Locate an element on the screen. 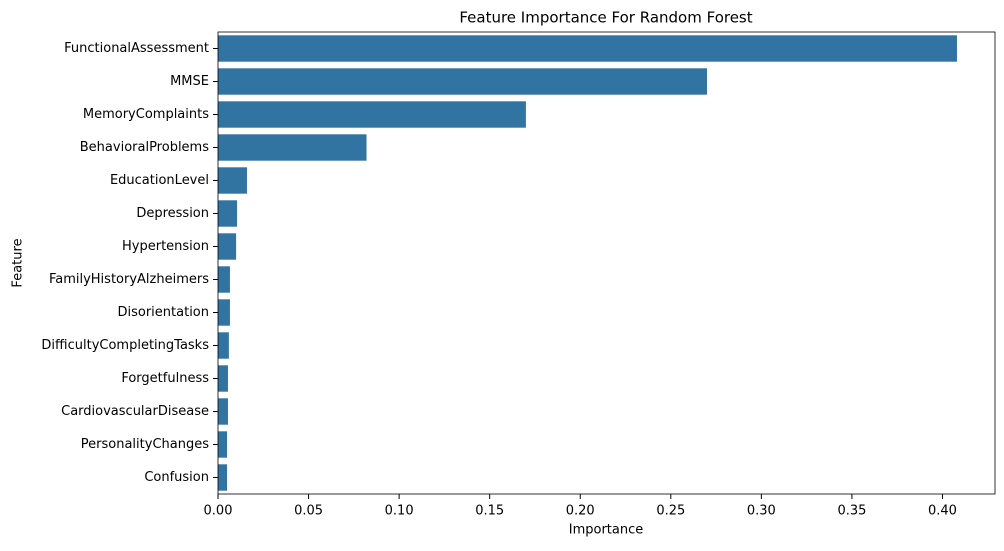 This screenshot has height=551, width=1004. y-tick-label: BehavioralProblems is located at coordinates (144, 147).